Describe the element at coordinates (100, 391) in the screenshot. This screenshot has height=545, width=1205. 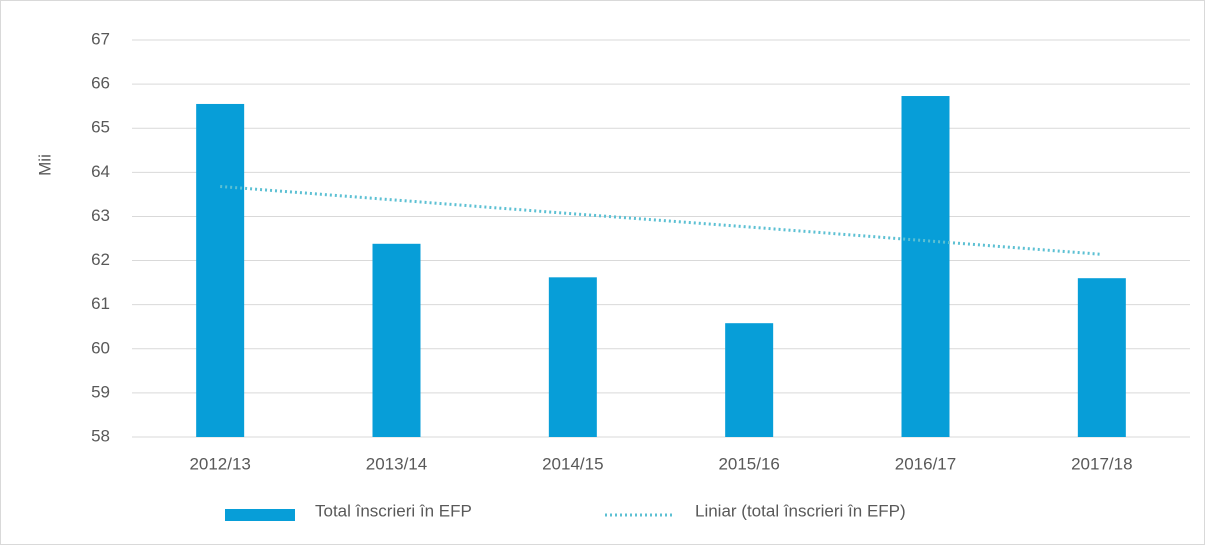
I see `y-tick-label: 59` at that location.